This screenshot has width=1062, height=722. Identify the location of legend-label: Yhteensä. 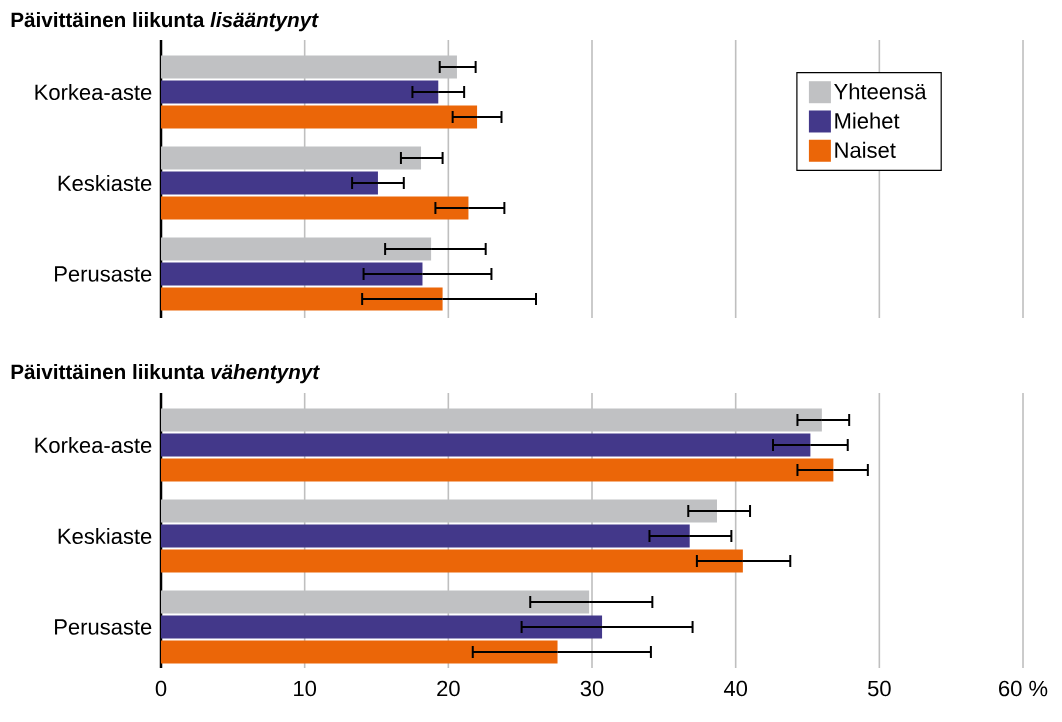
(880, 91).